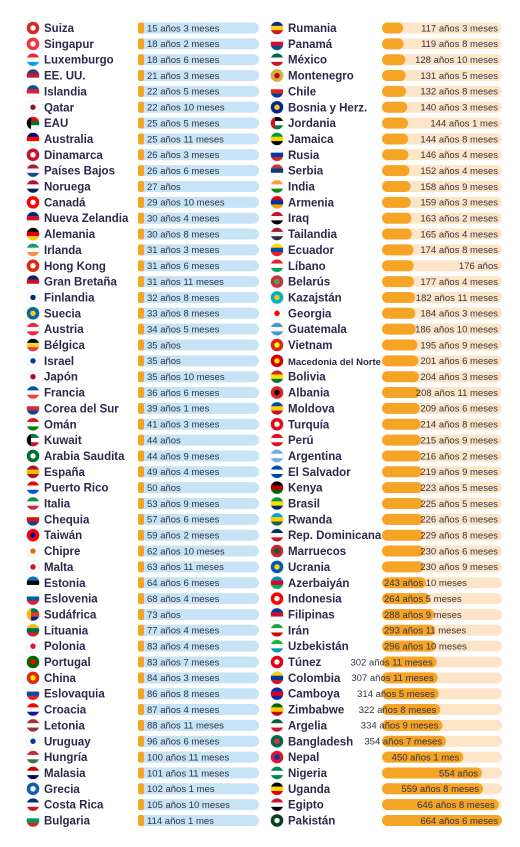 The width and height of the screenshot is (520, 847). Describe the element at coordinates (457, 298) in the screenshot. I see `value-label: 182 años 11 meses` at that location.